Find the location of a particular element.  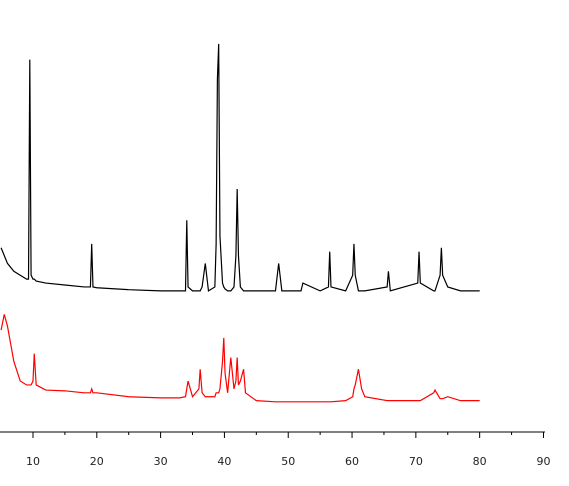

x-tick-label: 60 is located at coordinates (352, 461).